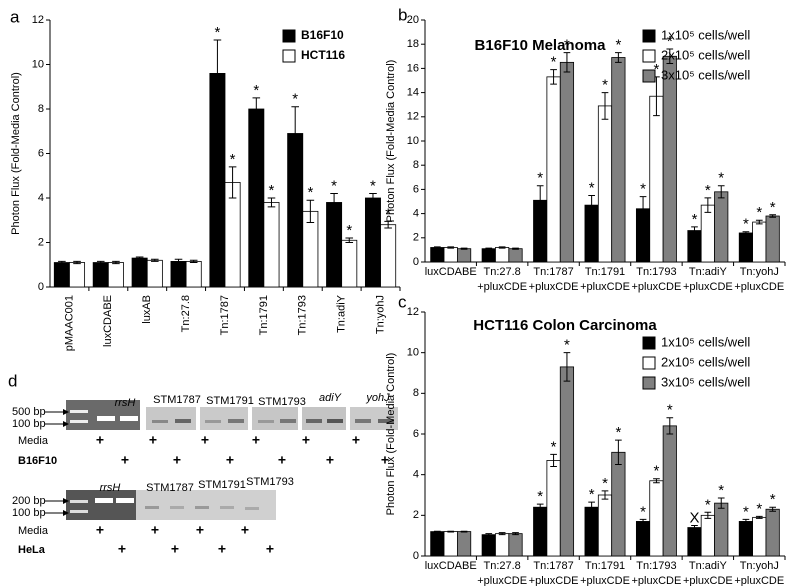 The height and width of the screenshot is (586, 800). I want to click on chart-title: HCT116 Colon Carcinoma, so click(565, 325).